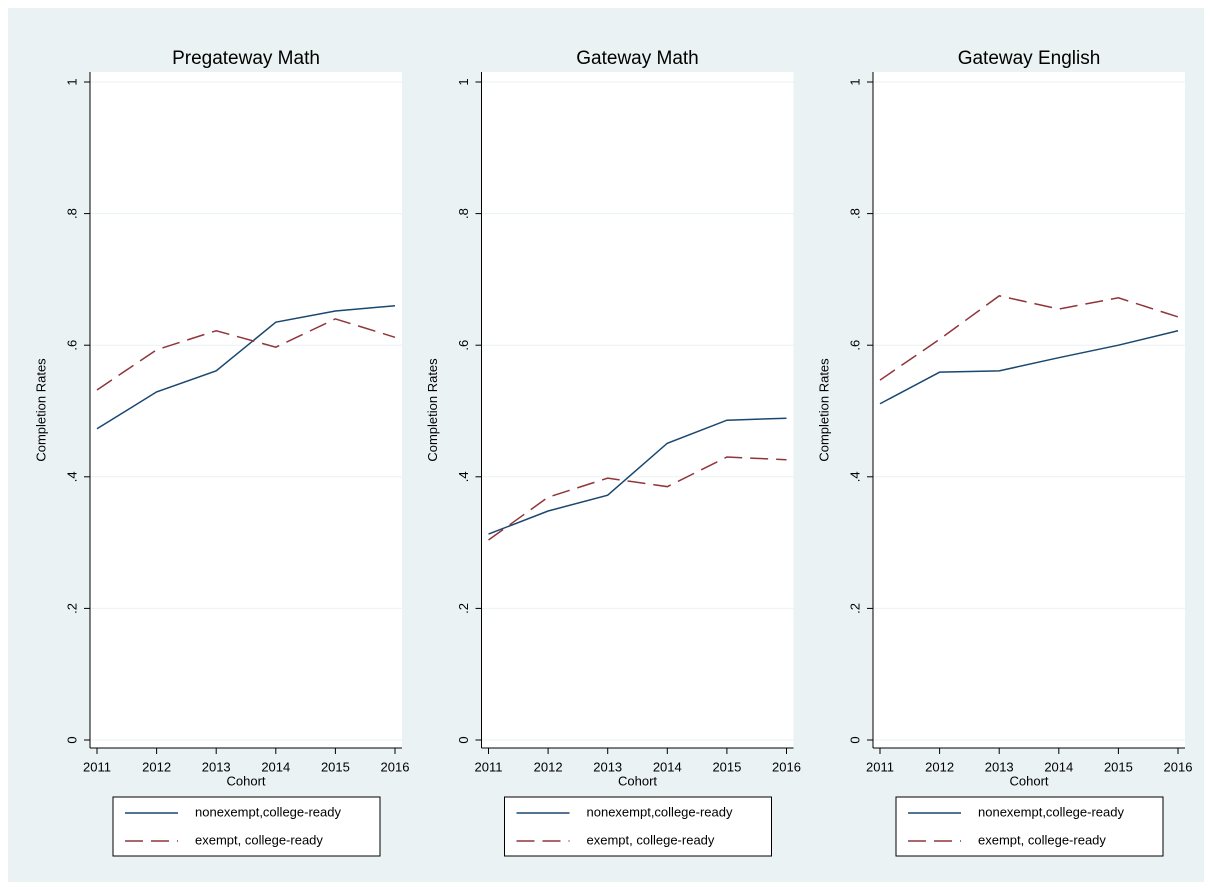 The height and width of the screenshot is (890, 1212). Describe the element at coordinates (637, 58) in the screenshot. I see `panel-title: Gateway Math` at that location.